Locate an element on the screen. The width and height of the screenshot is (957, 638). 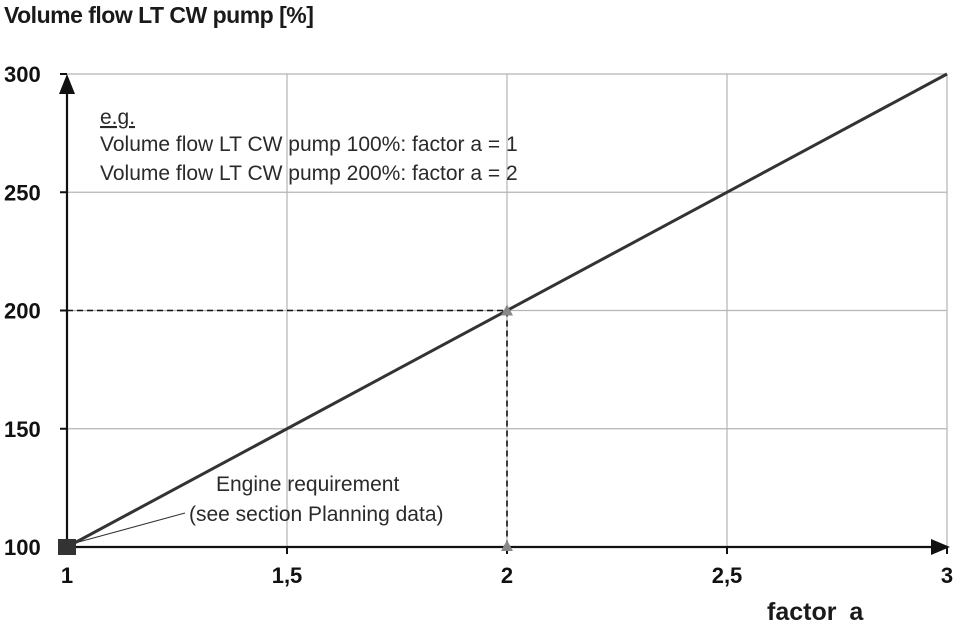
example-point-marker is located at coordinates (507, 310).